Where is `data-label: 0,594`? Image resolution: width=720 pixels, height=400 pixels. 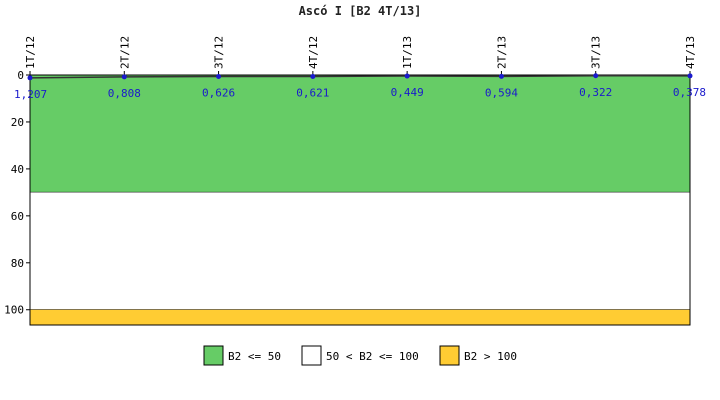 data-label: 0,594 is located at coordinates (501, 92).